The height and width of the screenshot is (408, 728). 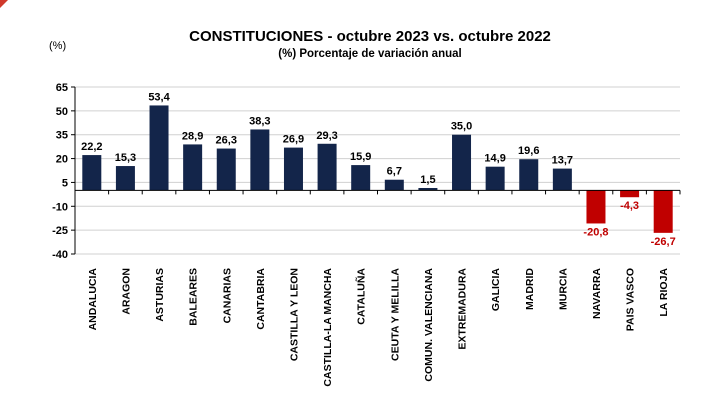 I want to click on data-label: 38,3, so click(x=259, y=121).